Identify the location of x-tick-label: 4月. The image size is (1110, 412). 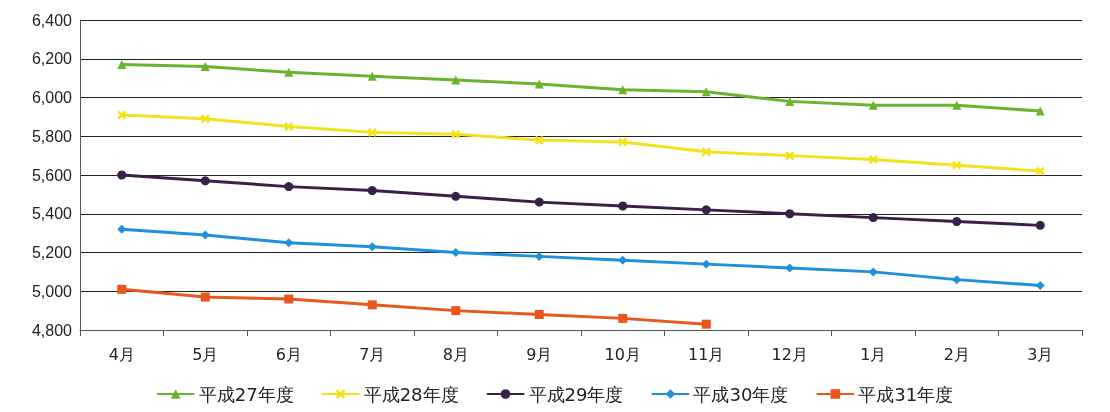
(121, 354).